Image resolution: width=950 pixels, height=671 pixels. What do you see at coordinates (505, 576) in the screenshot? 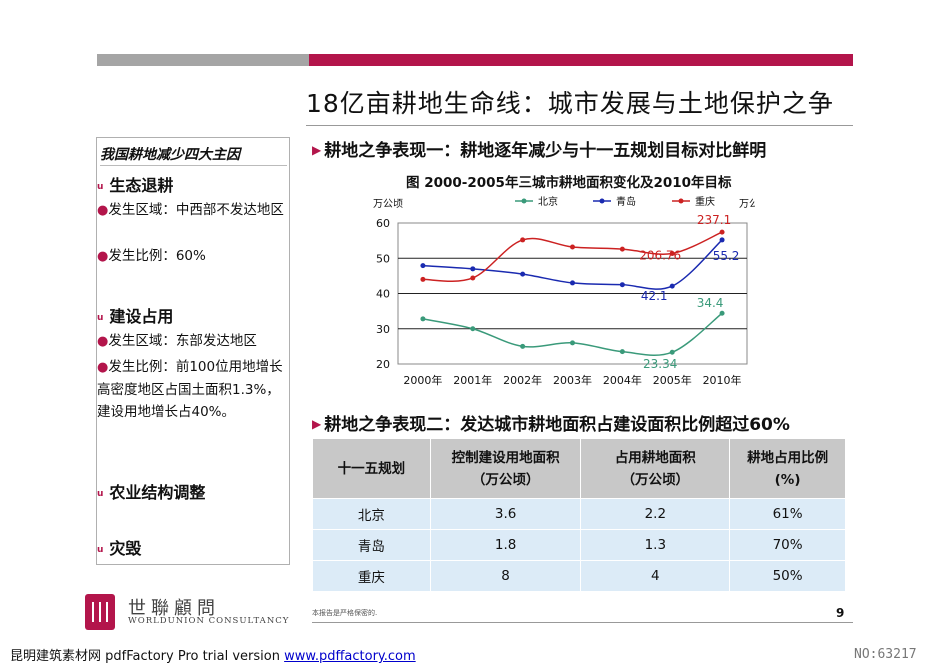
I see `table-cell: 8` at bounding box center [505, 576].